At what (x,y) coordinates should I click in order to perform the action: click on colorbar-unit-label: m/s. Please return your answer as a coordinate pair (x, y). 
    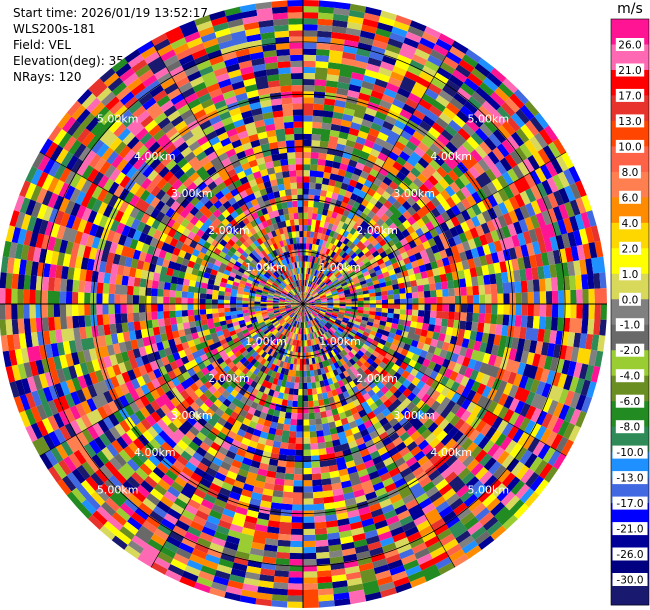
    Looking at the image, I should click on (630, 9).